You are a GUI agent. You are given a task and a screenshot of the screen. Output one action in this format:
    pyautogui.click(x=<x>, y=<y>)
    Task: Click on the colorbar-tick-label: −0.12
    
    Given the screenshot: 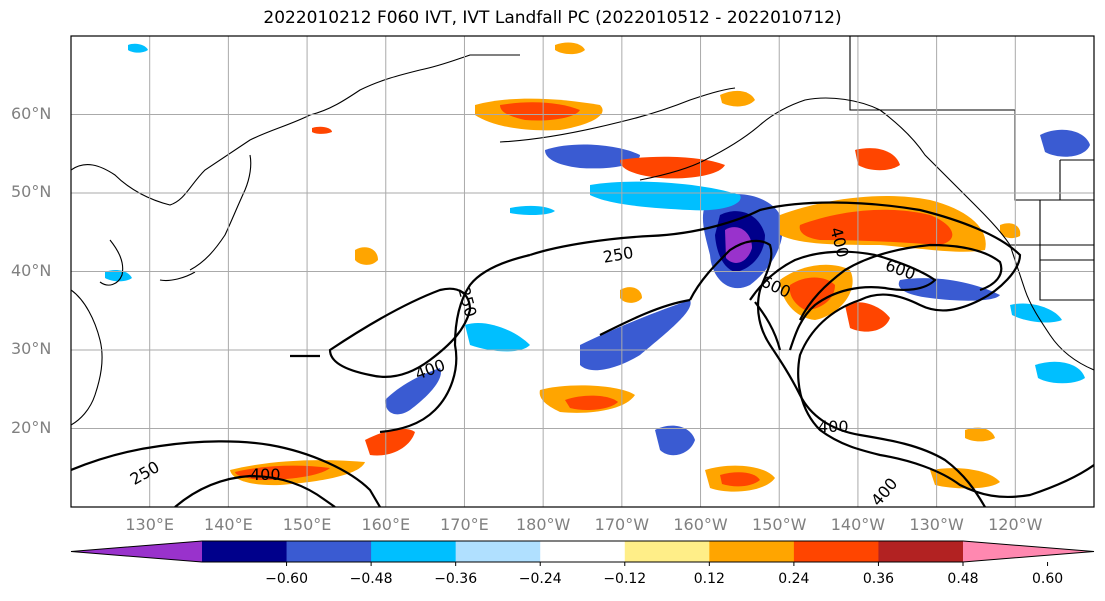 What is the action you would take?
    pyautogui.click(x=625, y=579)
    